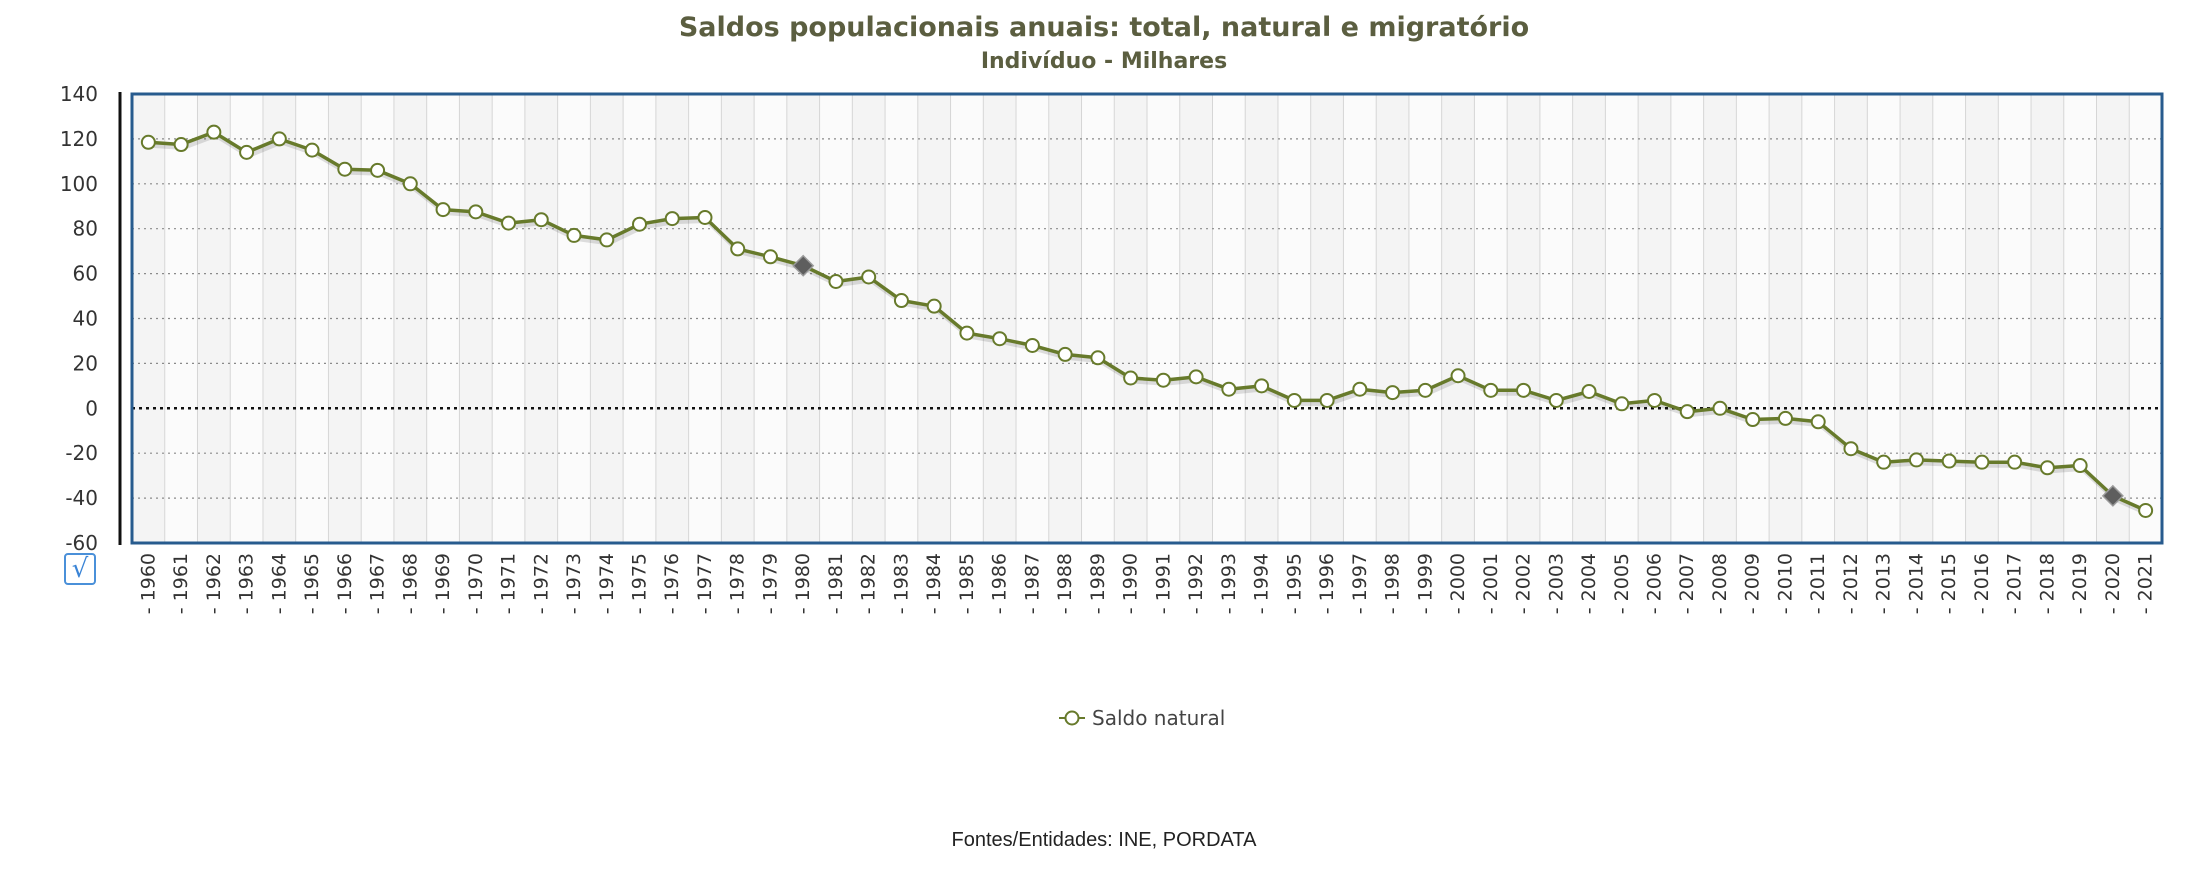 The width and height of the screenshot is (2208, 874). What do you see at coordinates (81, 498) in the screenshot?
I see `y-tick-label: -40` at bounding box center [81, 498].